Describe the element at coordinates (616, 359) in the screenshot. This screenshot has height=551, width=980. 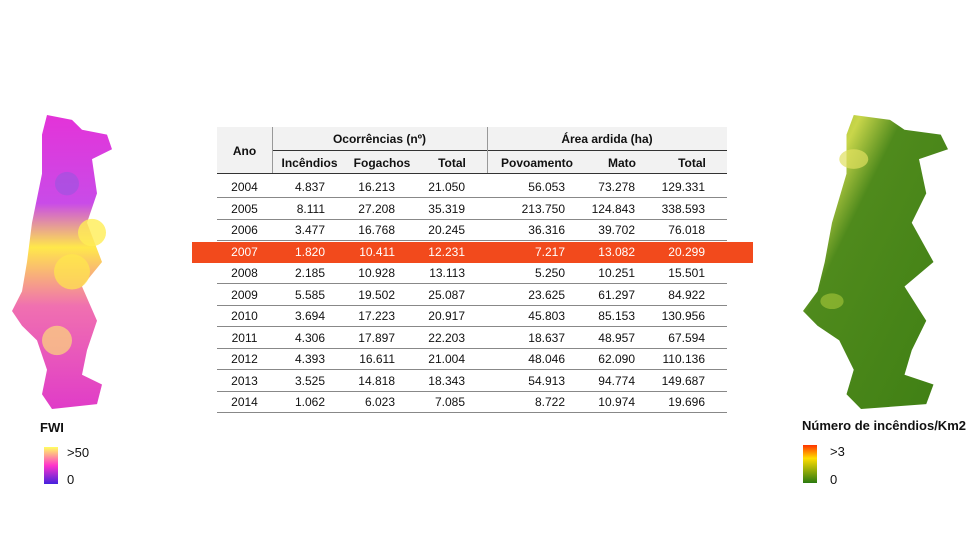
I see `value-cell: 62.090` at that location.